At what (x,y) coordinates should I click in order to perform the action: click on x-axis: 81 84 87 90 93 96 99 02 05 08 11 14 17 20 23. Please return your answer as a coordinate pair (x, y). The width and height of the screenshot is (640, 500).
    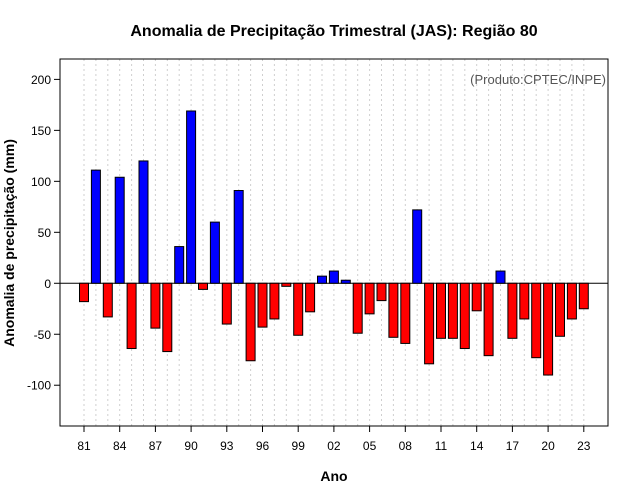
    Looking at the image, I should click on (334, 439).